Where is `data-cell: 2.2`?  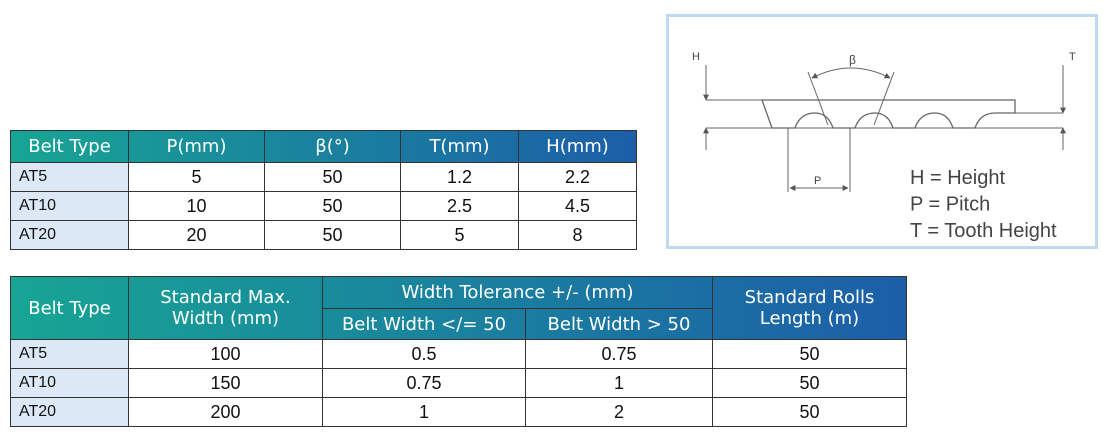 data-cell: 2.2 is located at coordinates (577, 177).